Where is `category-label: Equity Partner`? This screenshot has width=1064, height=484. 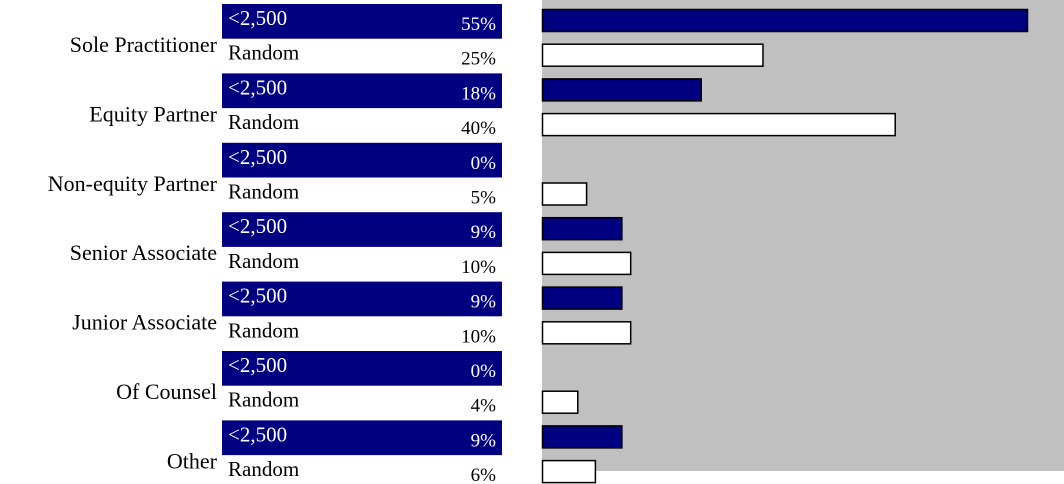
category-label: Equity Partner is located at coordinates (153, 113).